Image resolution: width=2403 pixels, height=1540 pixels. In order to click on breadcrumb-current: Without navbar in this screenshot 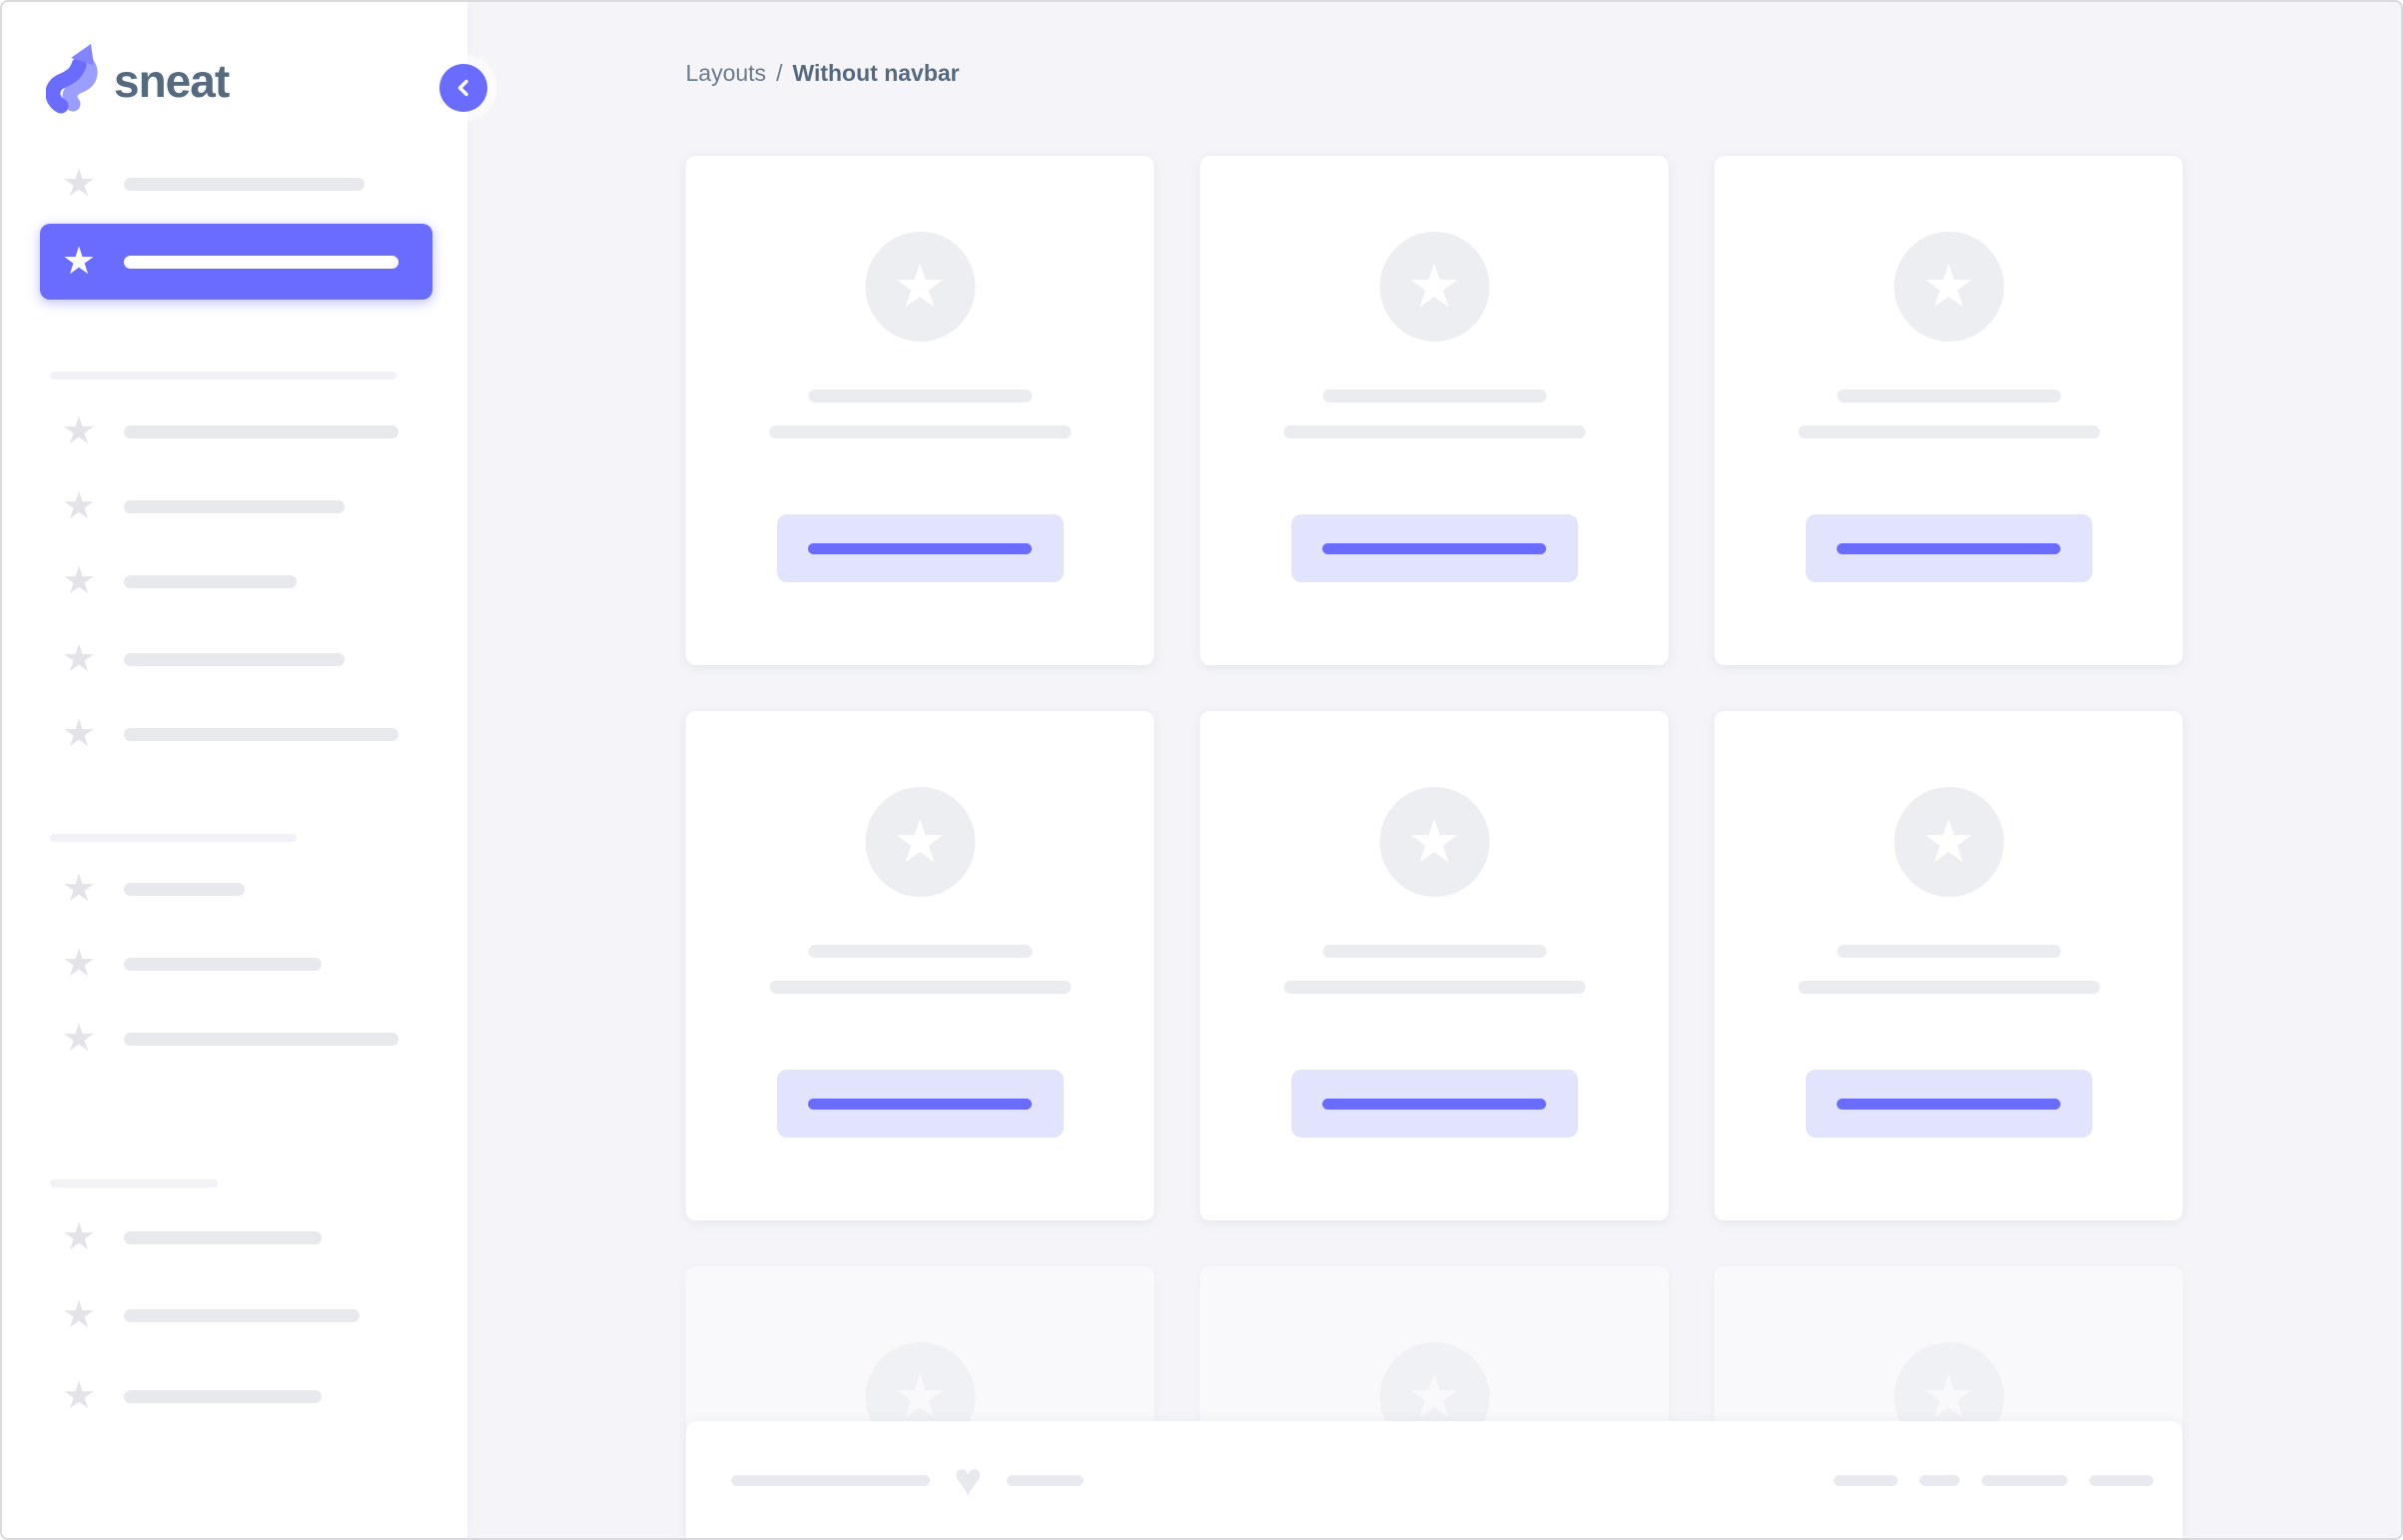, I will do `click(876, 73)`.